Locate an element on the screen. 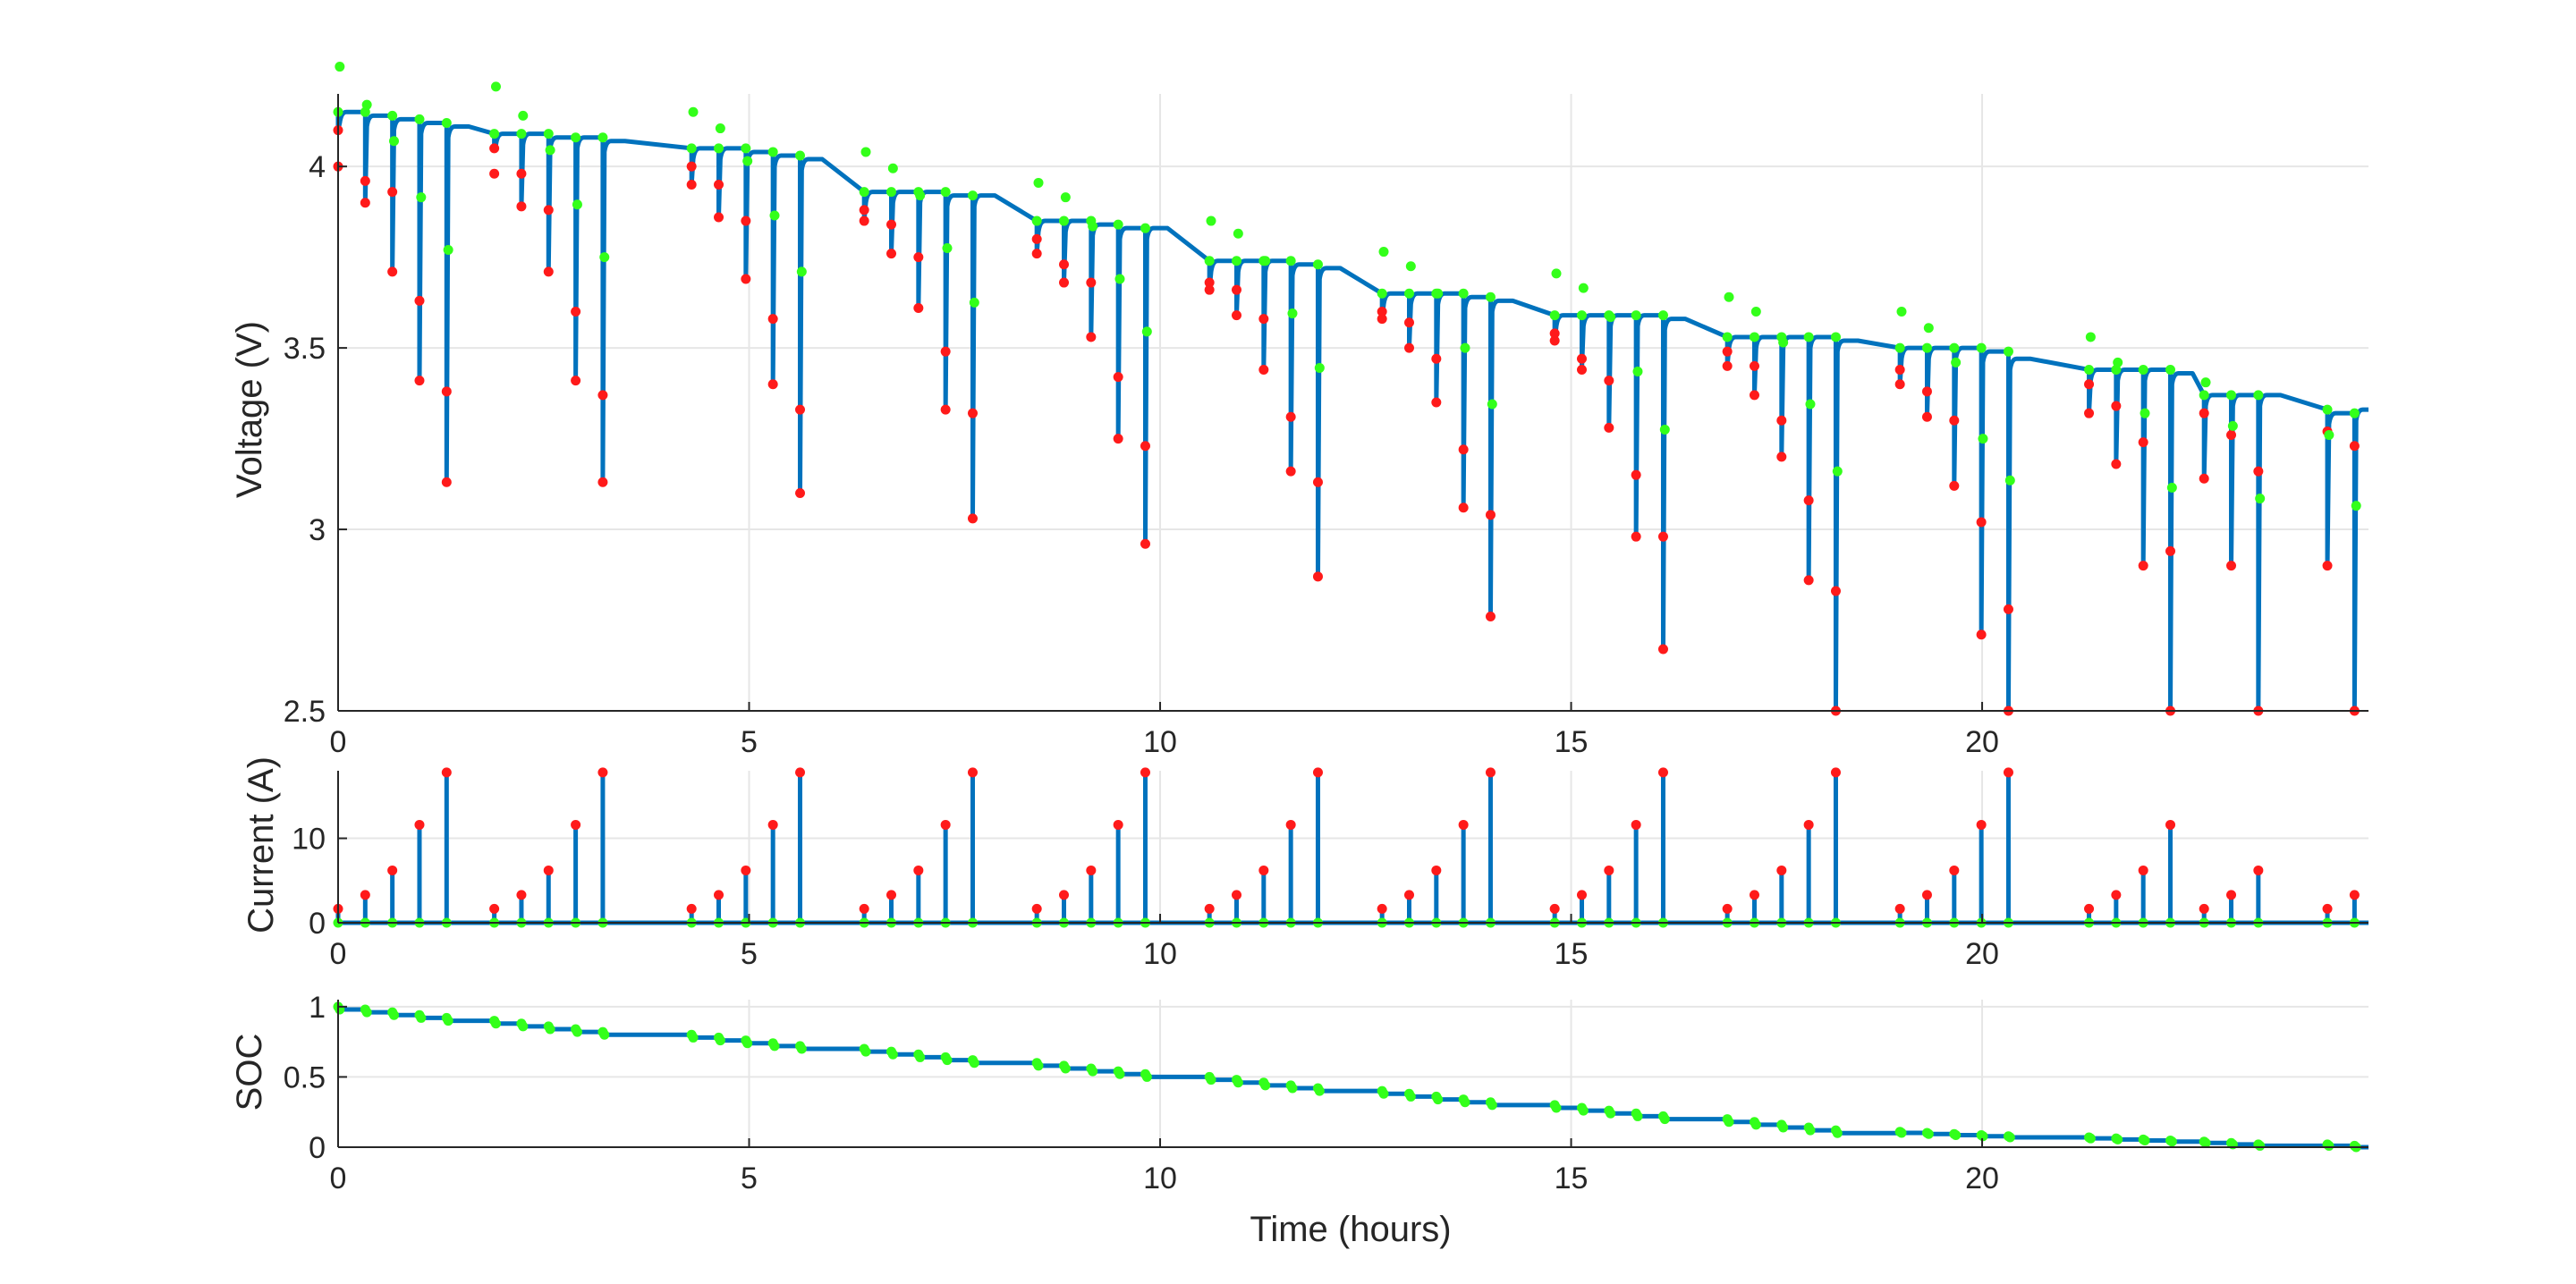  voltage-y-tick-label: 2.5 is located at coordinates (305, 712).